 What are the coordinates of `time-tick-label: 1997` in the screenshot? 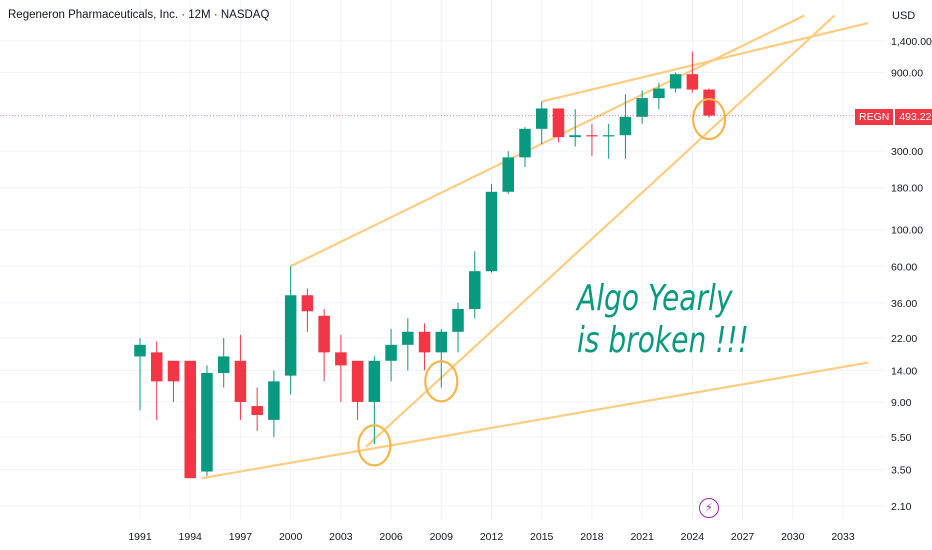 It's located at (241, 537).